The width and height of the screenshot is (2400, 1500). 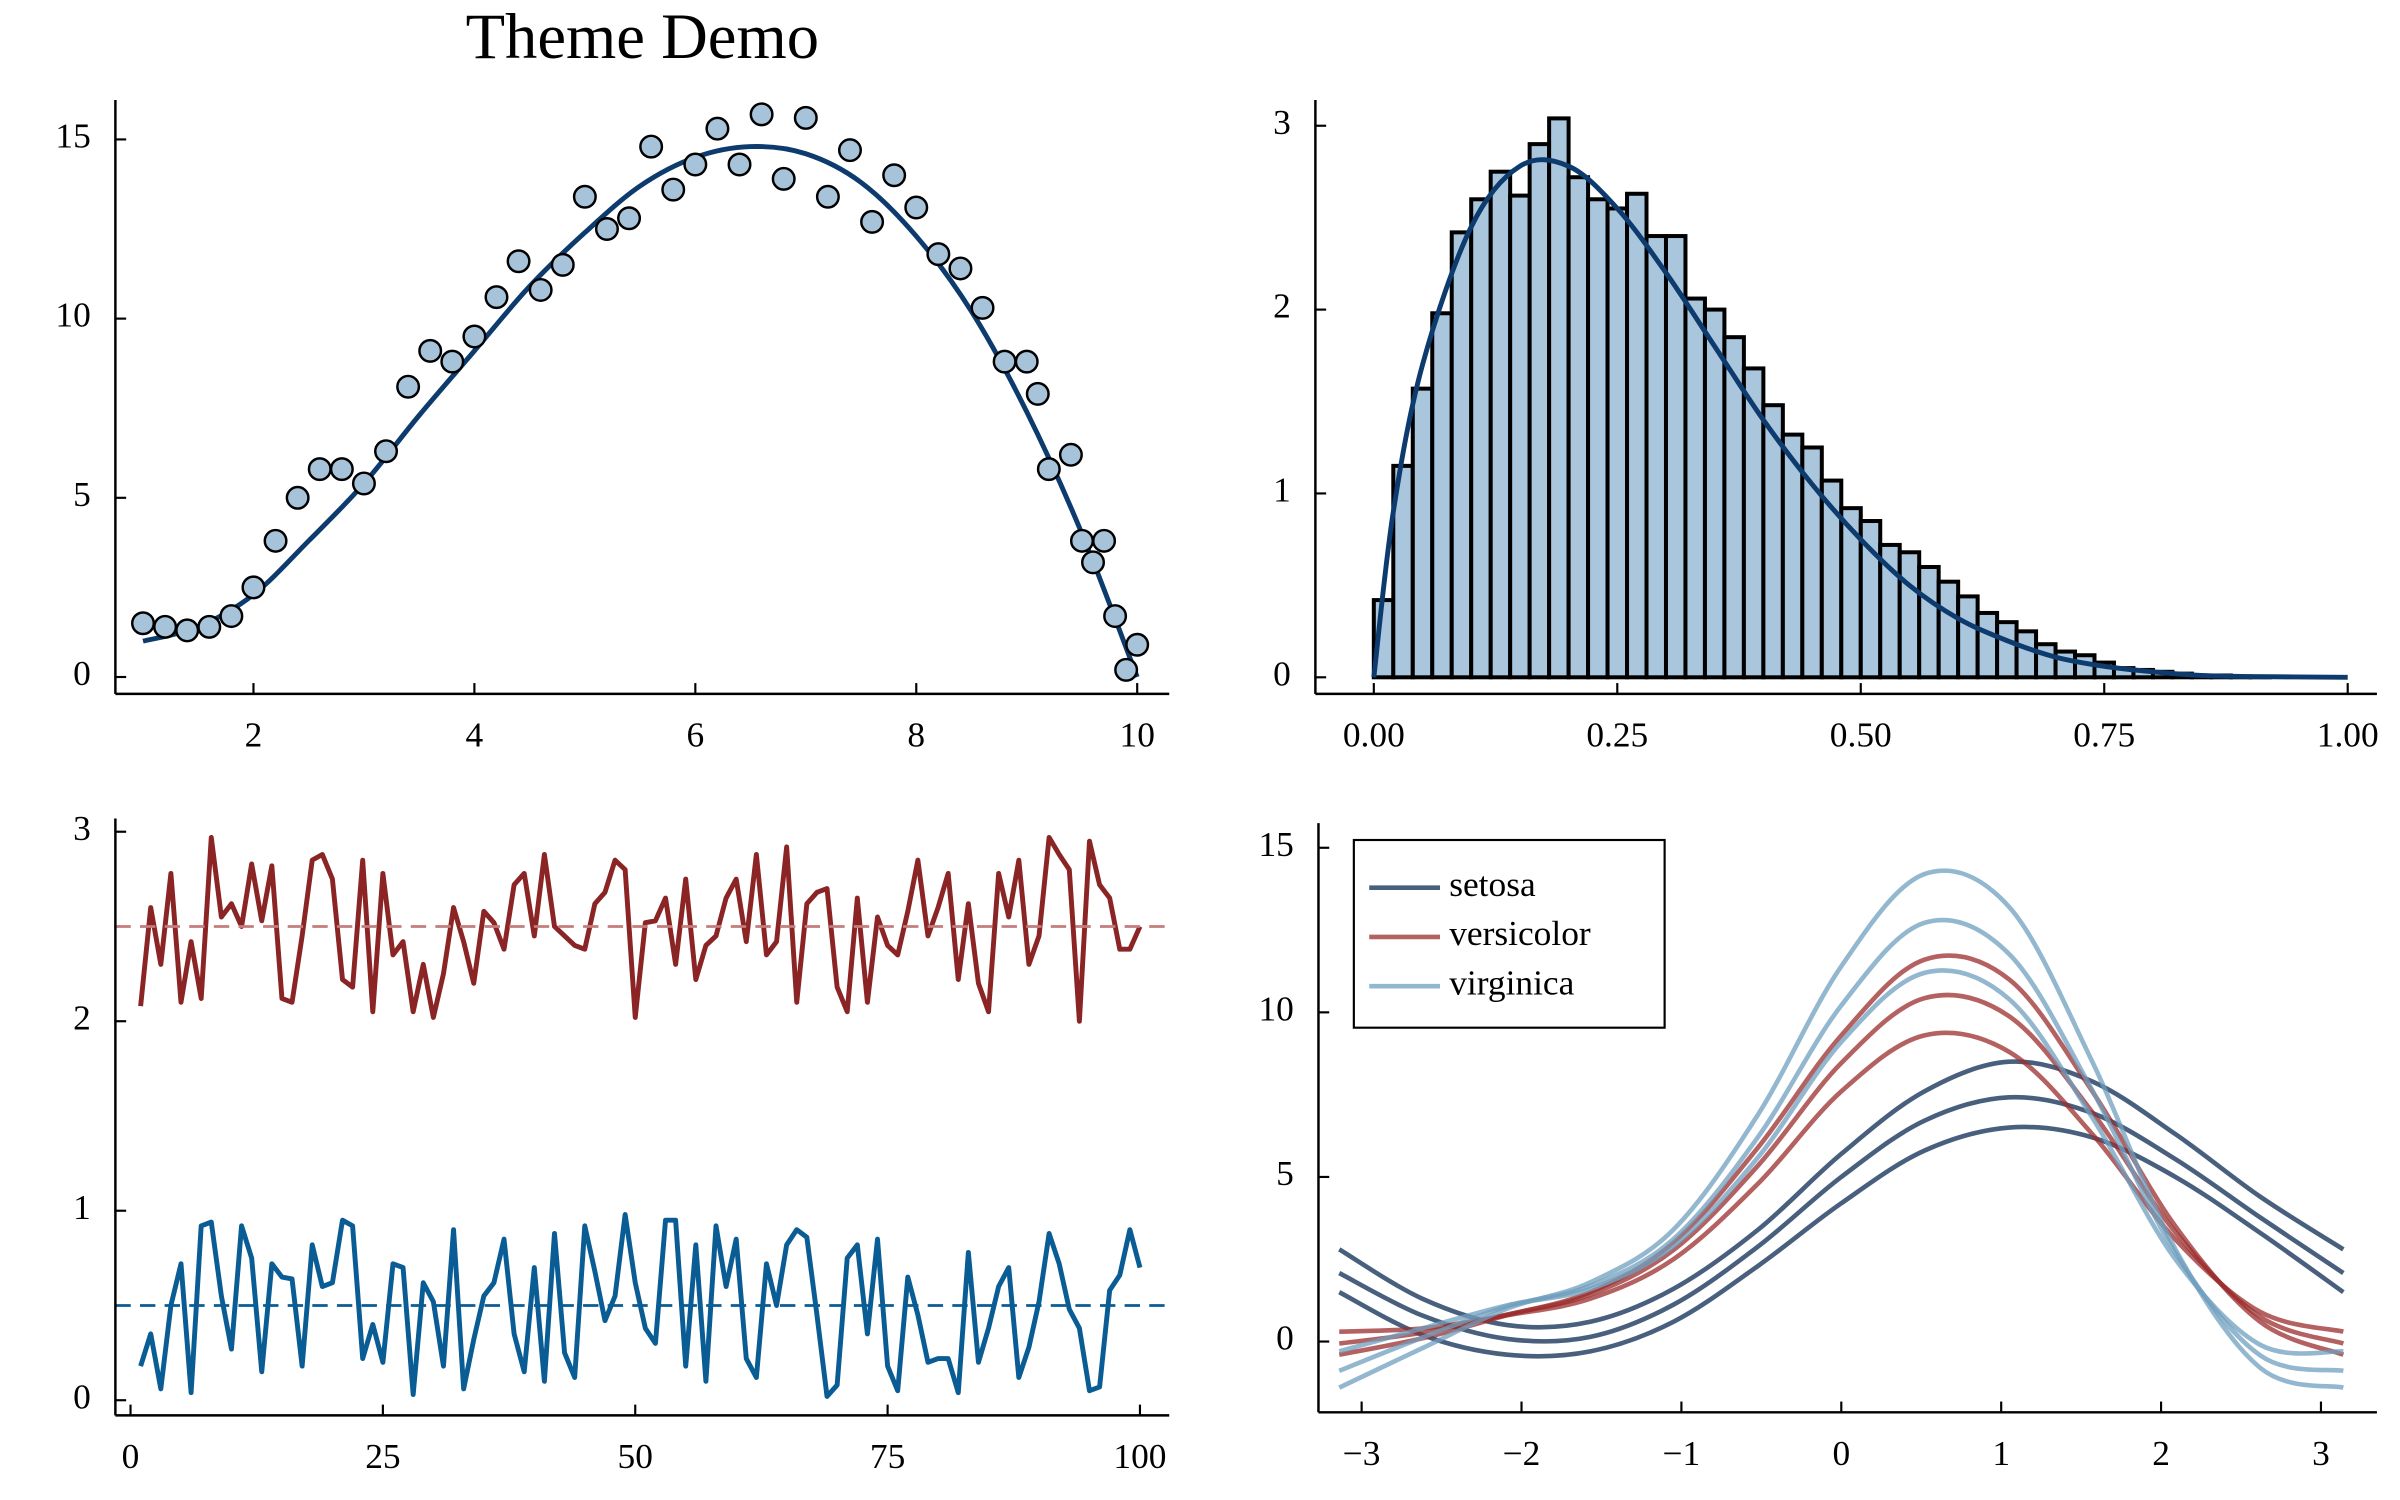 I want to click on plot-area, so click(x=1841, y=1129).